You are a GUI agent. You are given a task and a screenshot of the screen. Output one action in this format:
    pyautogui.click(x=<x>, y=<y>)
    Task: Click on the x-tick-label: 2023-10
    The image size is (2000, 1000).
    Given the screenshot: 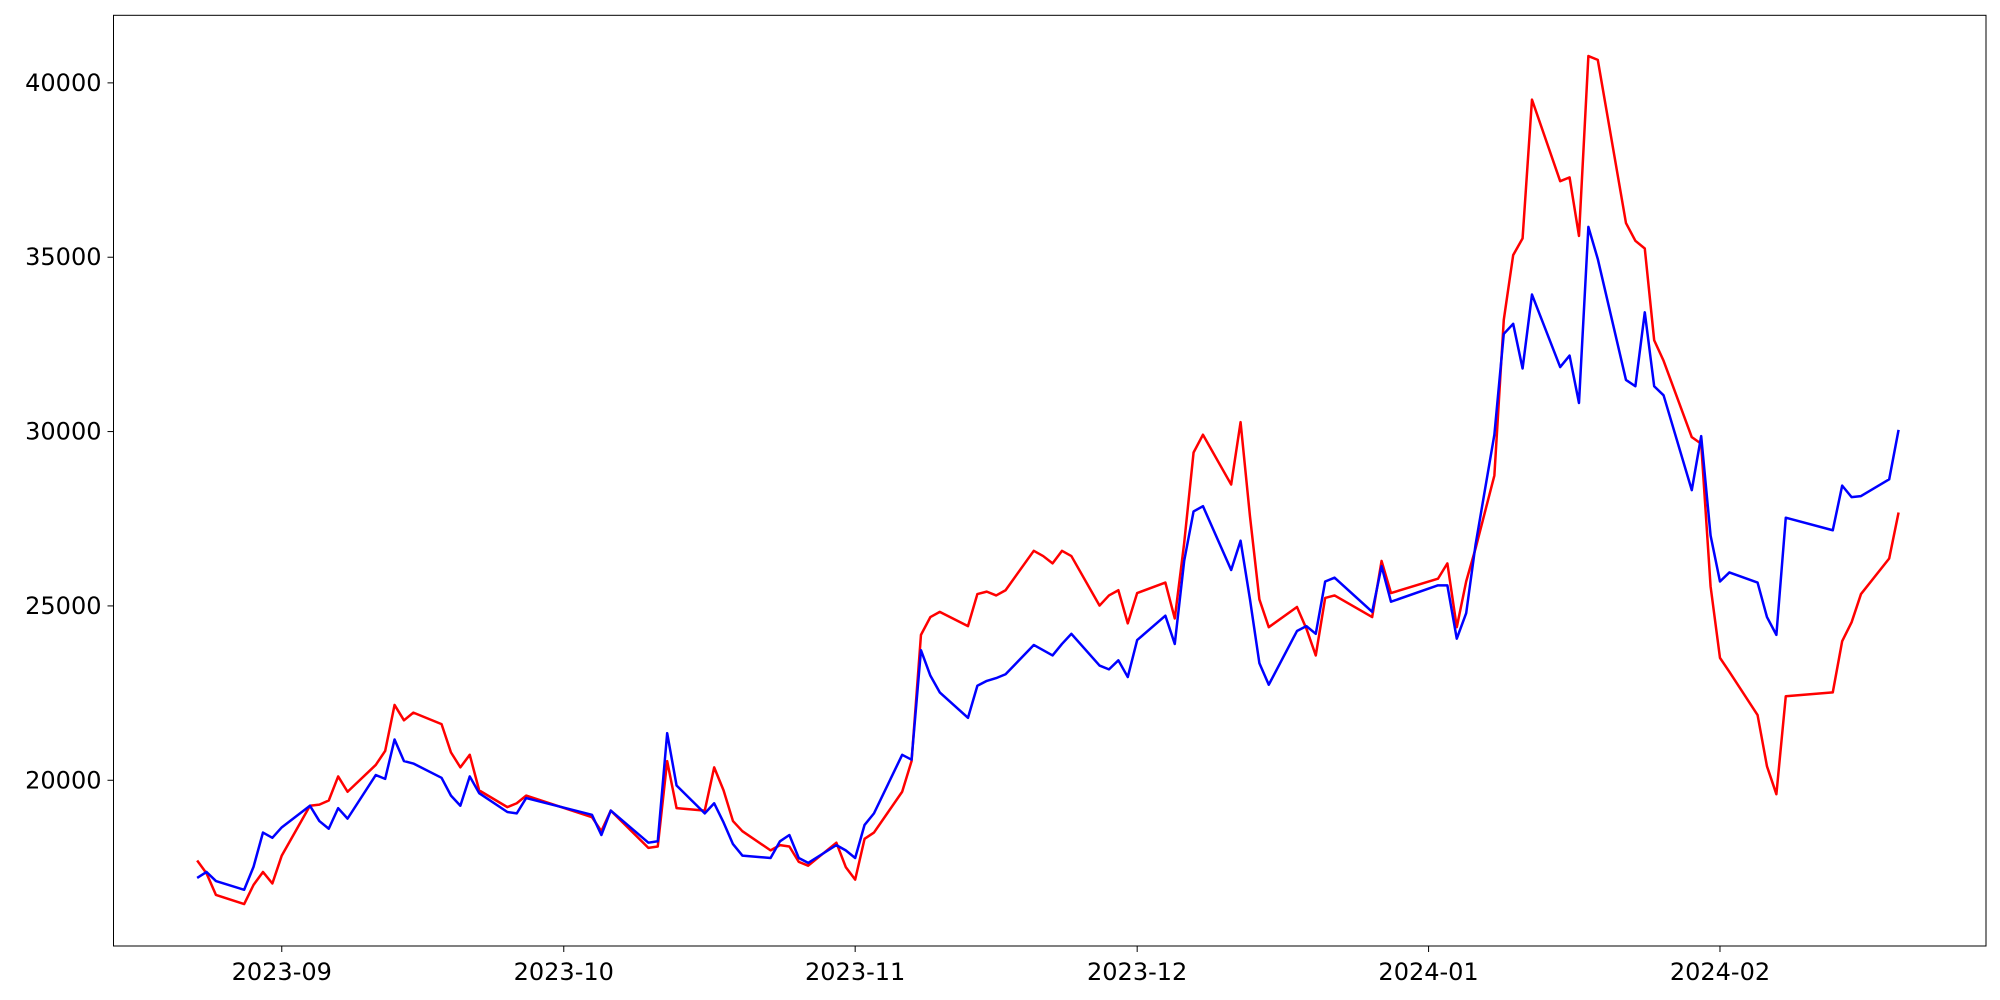 What is the action you would take?
    pyautogui.click(x=564, y=972)
    